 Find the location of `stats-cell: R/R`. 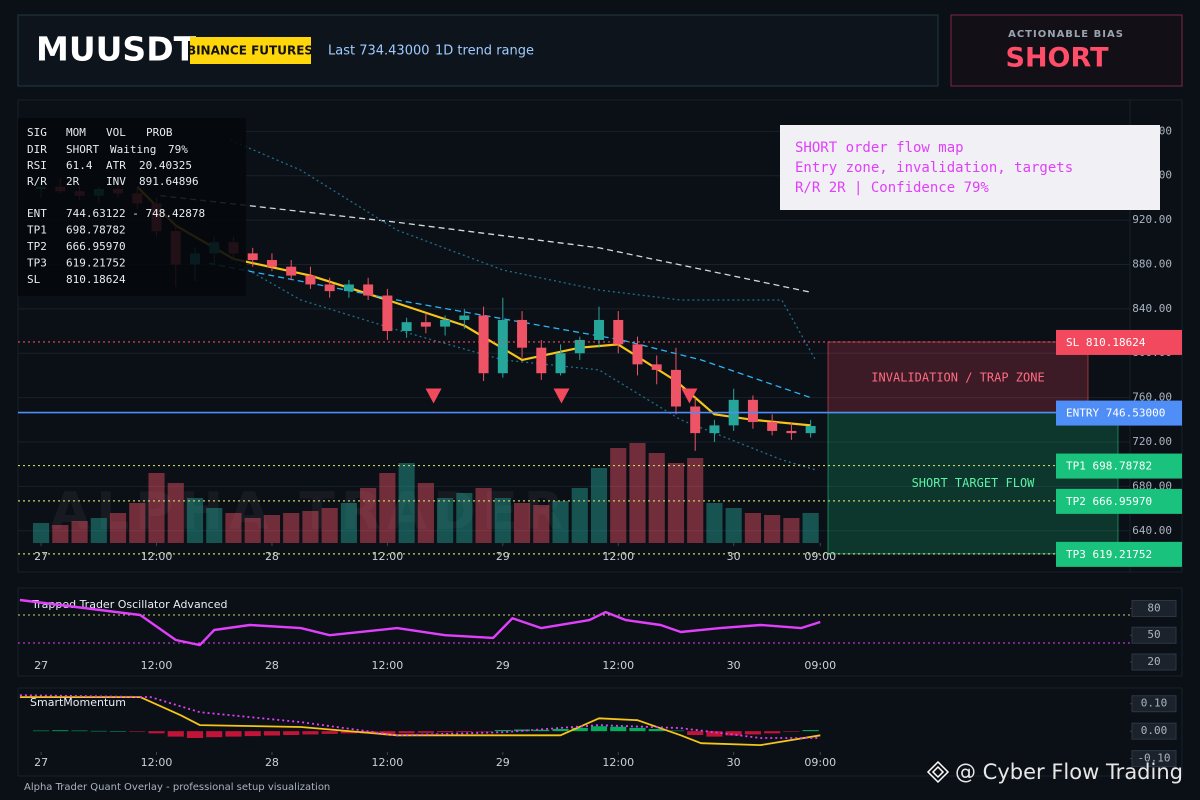

stats-cell: R/R is located at coordinates (37, 181).